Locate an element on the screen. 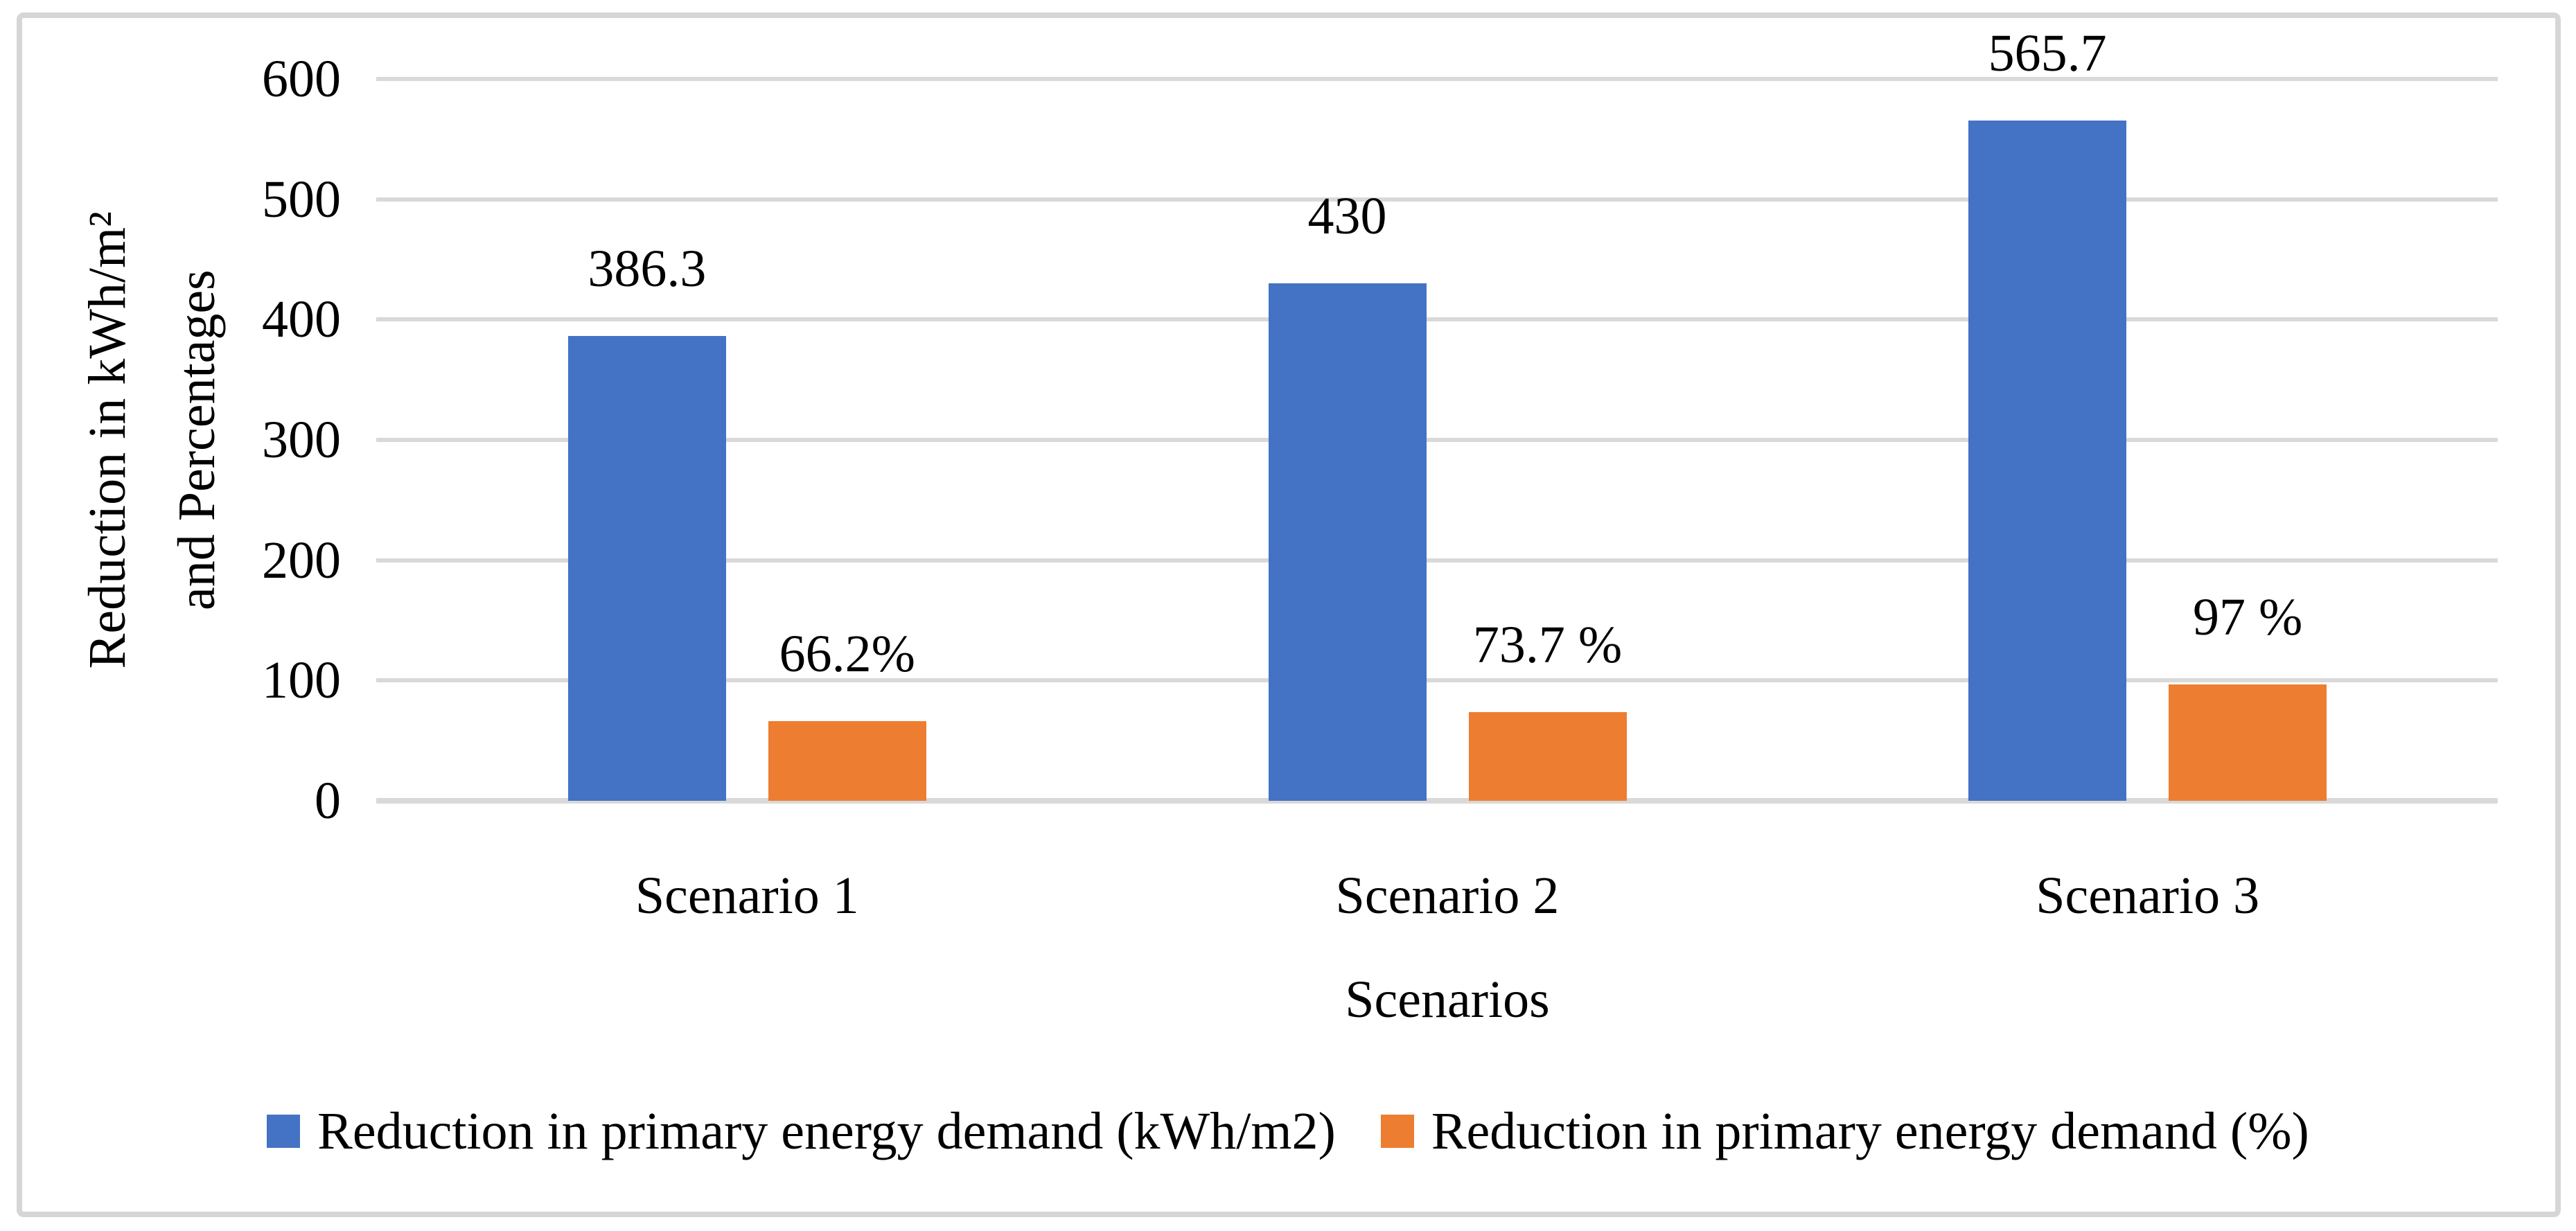 Image resolution: width=2576 pixels, height=1231 pixels. bar-value-label: 386.3 is located at coordinates (647, 269).